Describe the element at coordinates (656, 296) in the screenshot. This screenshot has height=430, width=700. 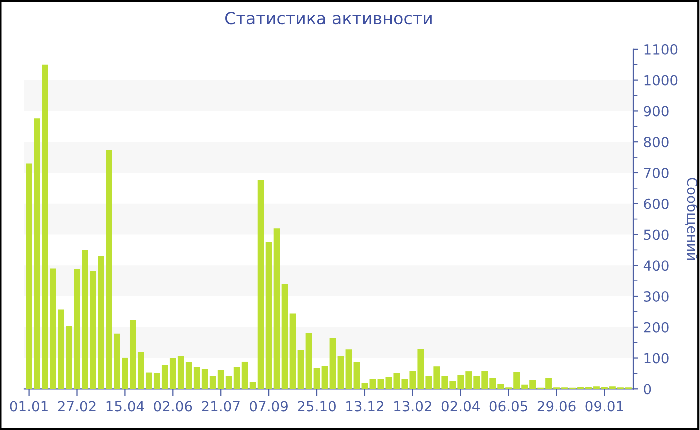
I see `y-tick-label: 300` at that location.